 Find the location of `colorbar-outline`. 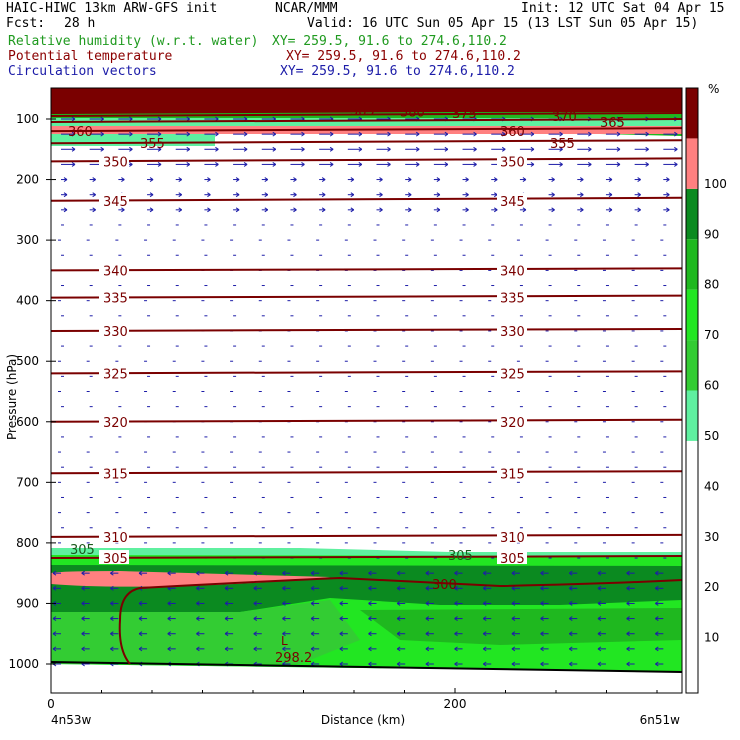

colorbar-outline is located at coordinates (692, 390).